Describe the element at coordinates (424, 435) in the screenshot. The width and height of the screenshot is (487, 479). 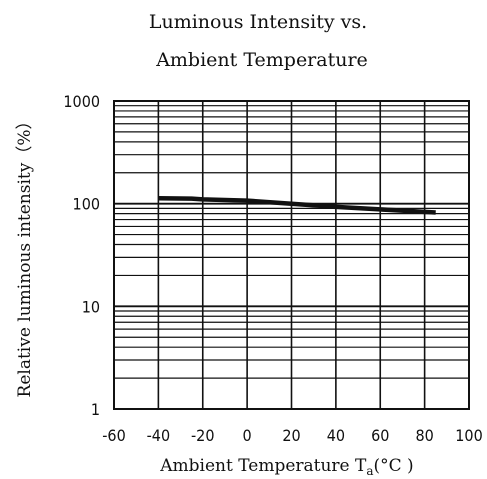
I see `x-tick-label: 80` at that location.